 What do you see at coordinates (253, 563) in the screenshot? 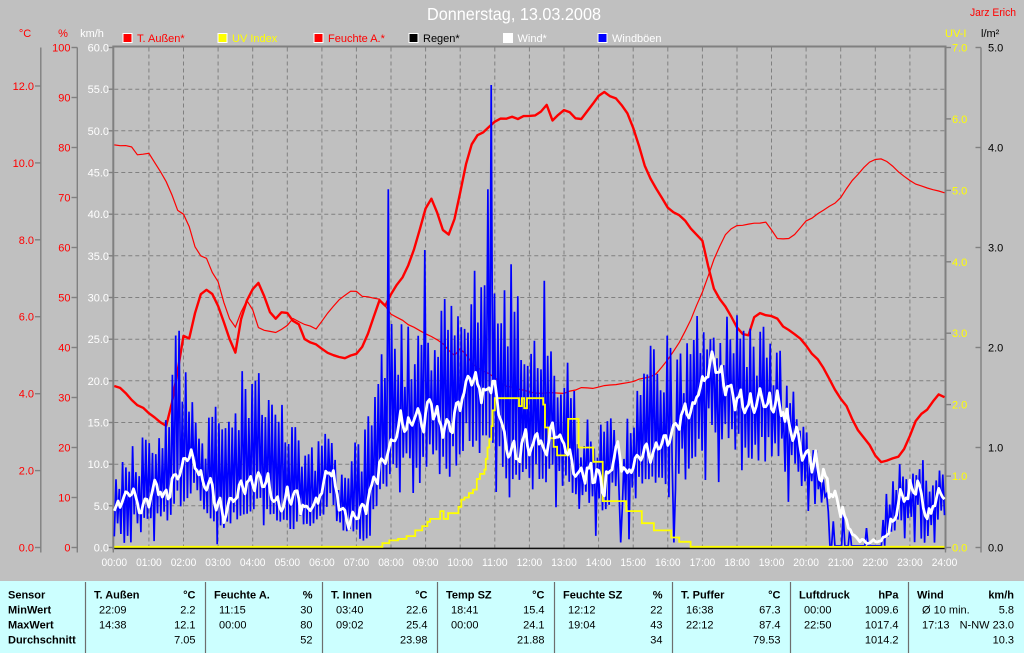
I see `svg-text: 04:00` at bounding box center [253, 563].